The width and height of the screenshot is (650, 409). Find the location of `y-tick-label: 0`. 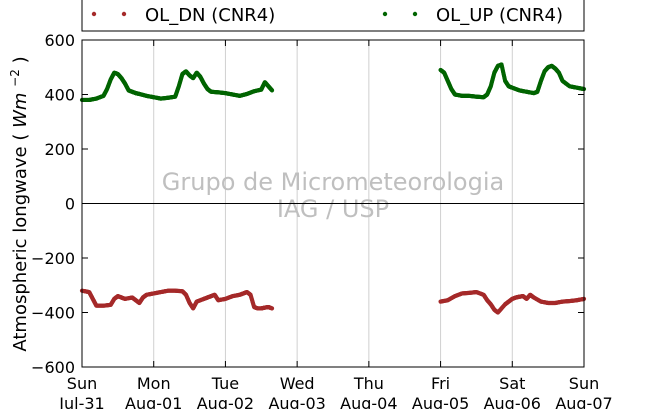

y-tick-label: 0 is located at coordinates (70, 204).